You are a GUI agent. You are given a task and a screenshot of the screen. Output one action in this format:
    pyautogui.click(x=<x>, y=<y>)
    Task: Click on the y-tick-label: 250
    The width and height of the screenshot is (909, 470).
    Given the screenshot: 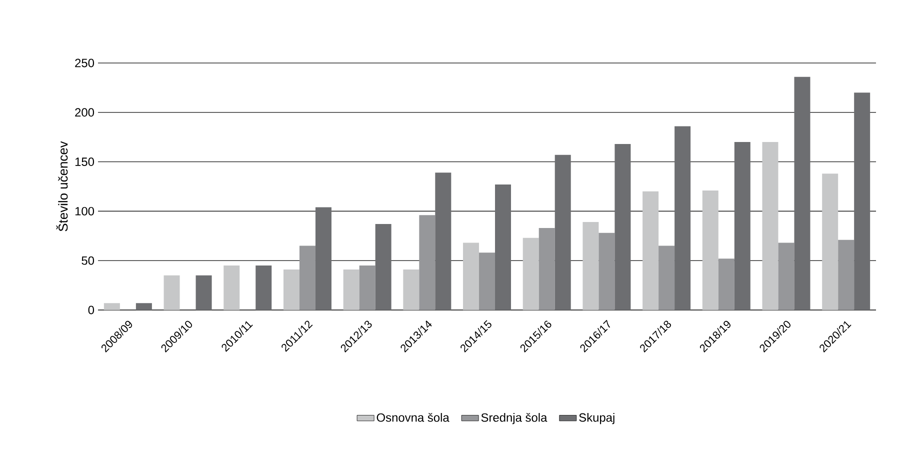 What is the action you would take?
    pyautogui.click(x=84, y=63)
    